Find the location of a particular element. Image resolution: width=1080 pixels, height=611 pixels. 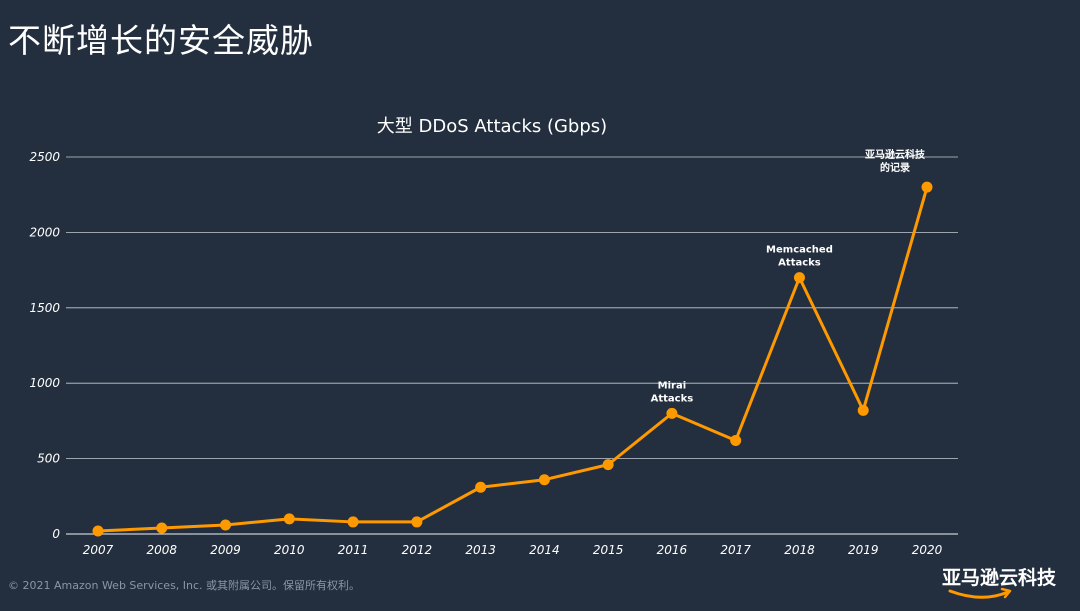

data-point-2013 is located at coordinates (481, 487).